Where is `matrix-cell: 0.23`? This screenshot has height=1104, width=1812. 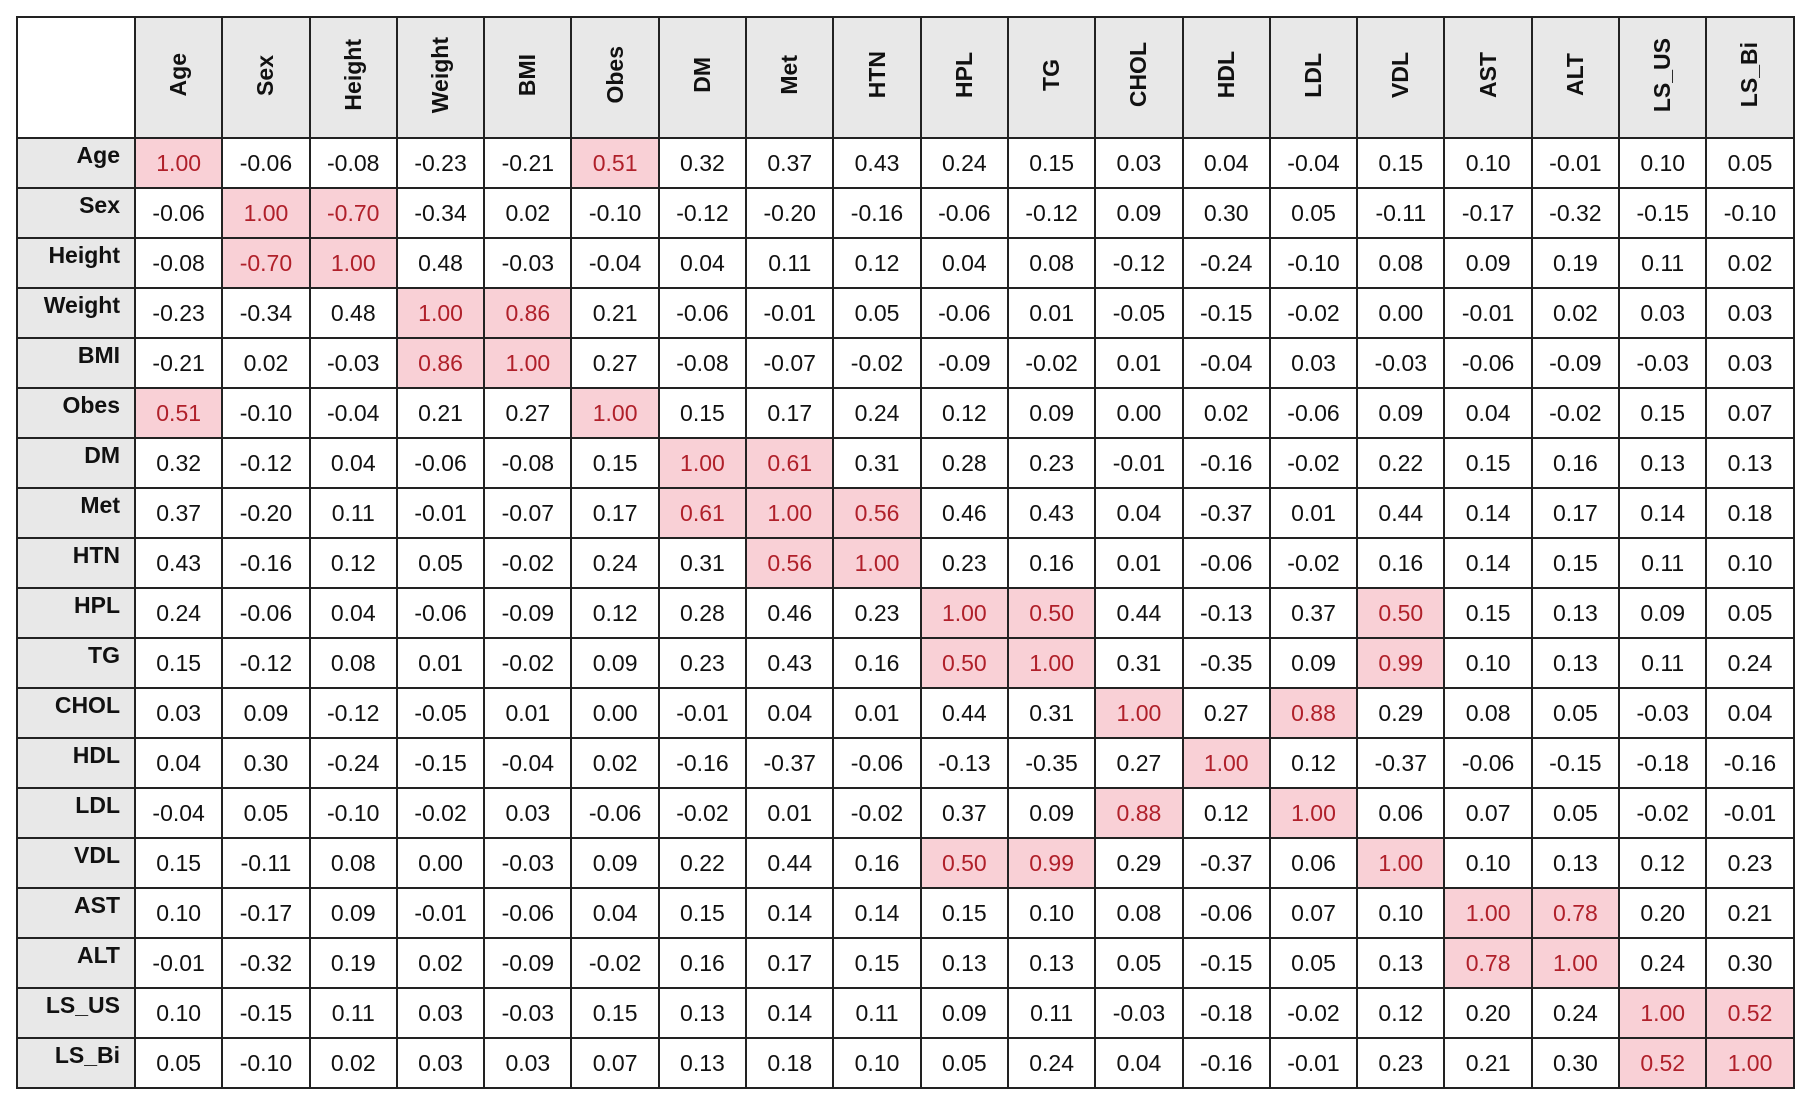
matrix-cell: 0.23 is located at coordinates (1051, 463).